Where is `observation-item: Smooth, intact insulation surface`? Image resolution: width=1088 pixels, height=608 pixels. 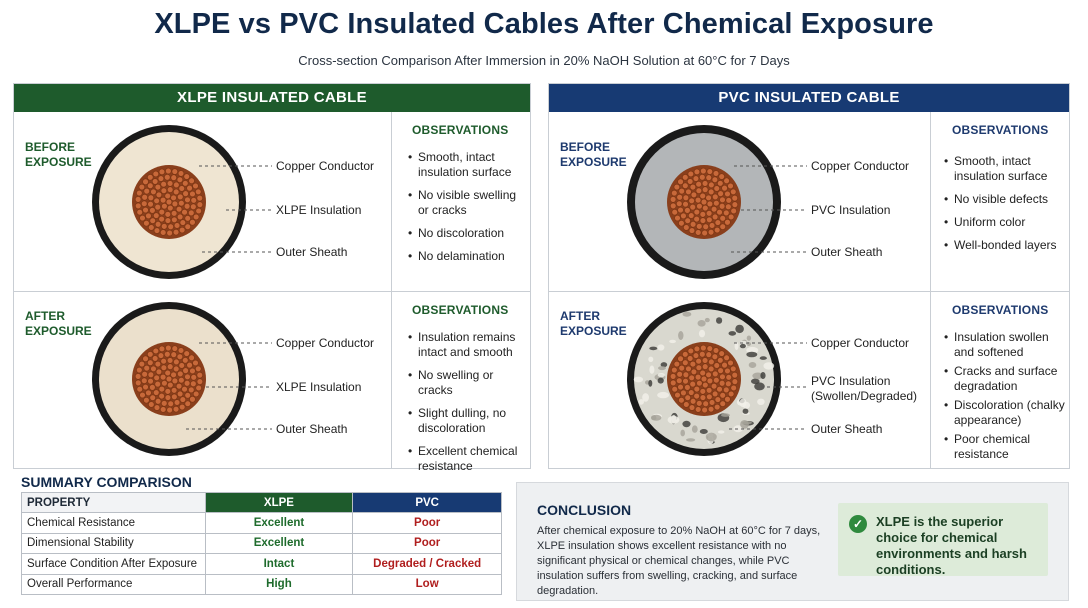 observation-item: Smooth, intact insulation surface is located at coordinates (469, 165).